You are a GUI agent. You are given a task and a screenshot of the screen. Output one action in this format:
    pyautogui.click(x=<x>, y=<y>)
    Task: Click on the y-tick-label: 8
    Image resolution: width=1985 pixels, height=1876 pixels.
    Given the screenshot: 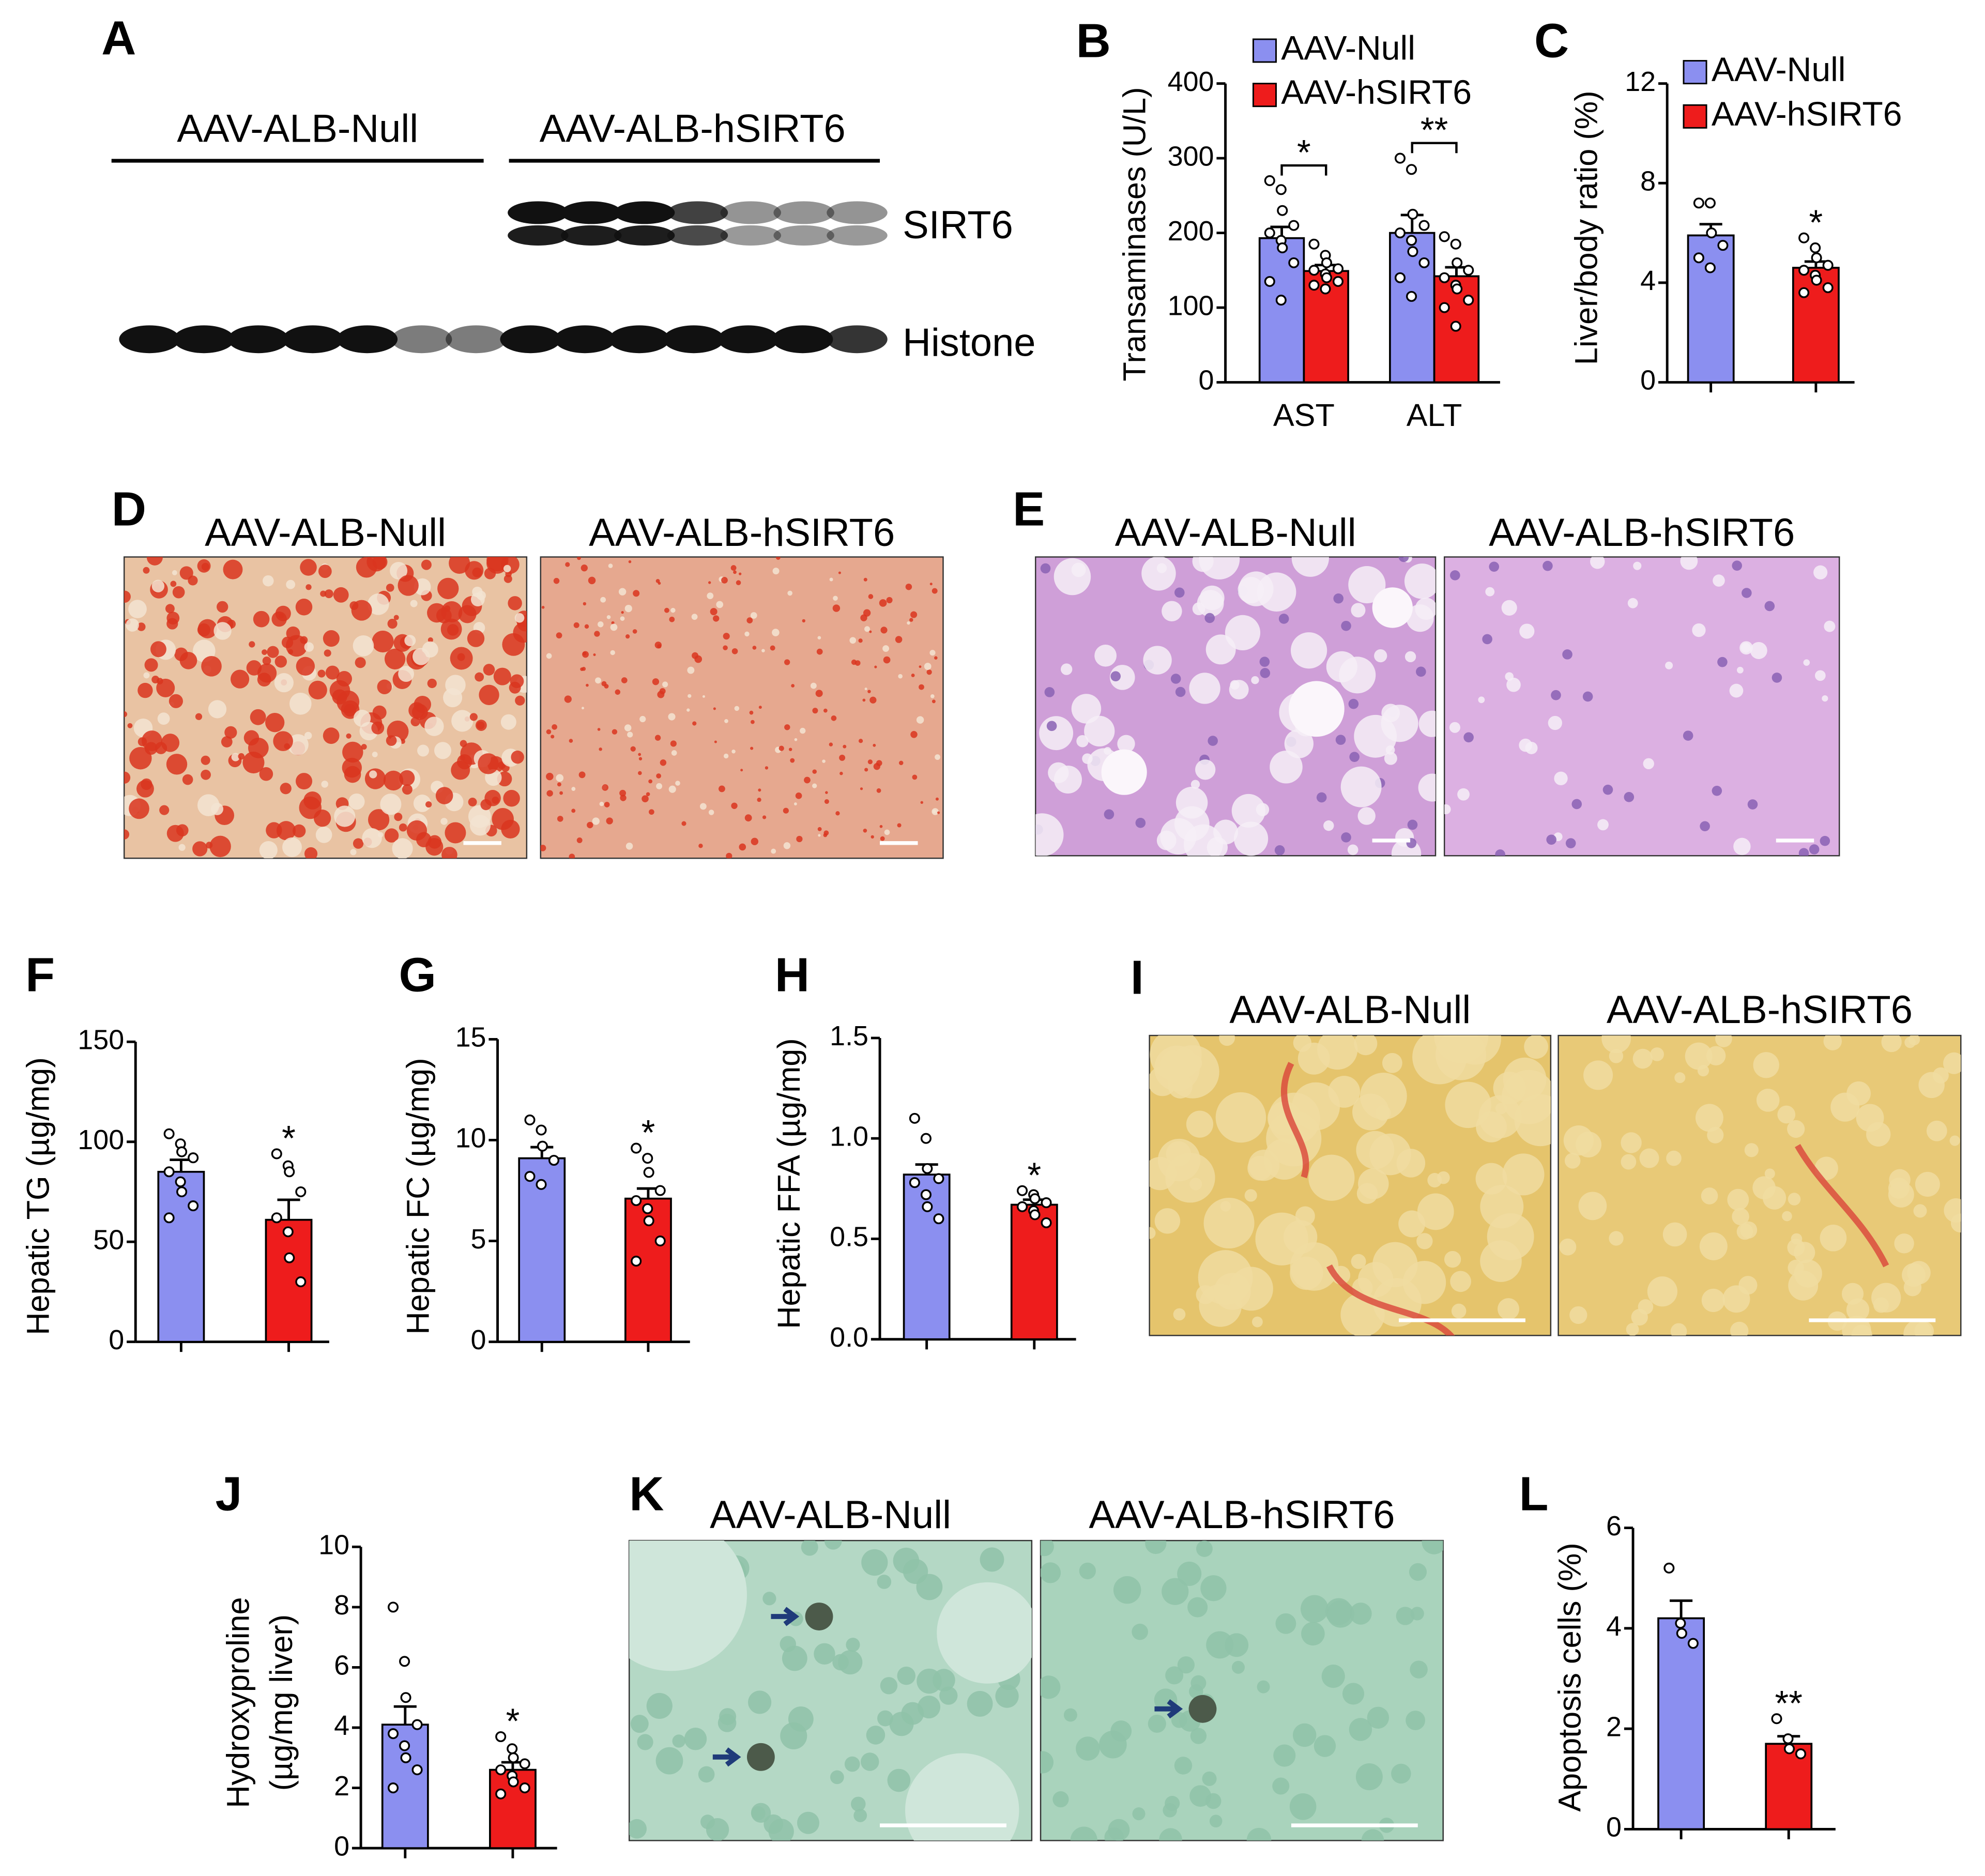 What is the action you would take?
    pyautogui.click(x=1648, y=180)
    